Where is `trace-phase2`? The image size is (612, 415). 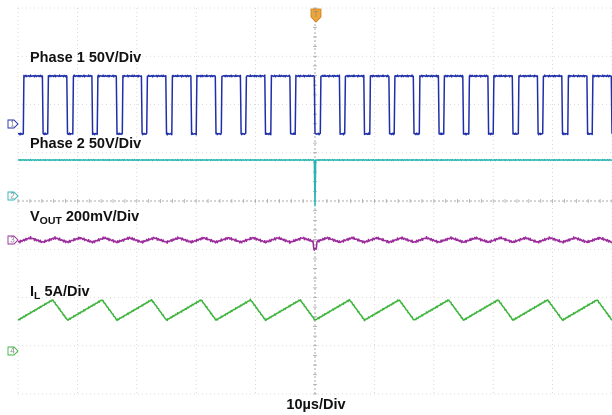 trace-phase2 is located at coordinates (314, 182).